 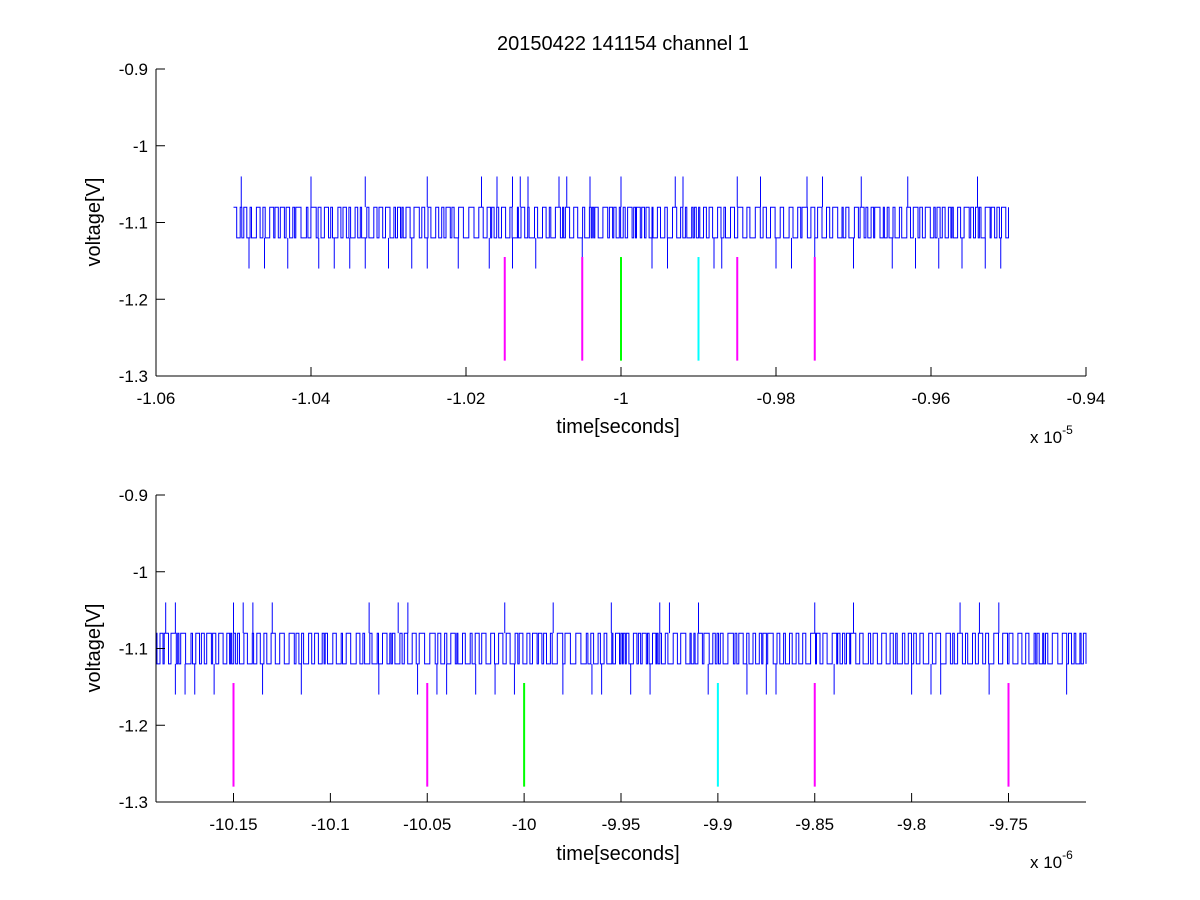 What do you see at coordinates (1008, 824) in the screenshot?
I see `bottom-xtick-label: -9.75` at bounding box center [1008, 824].